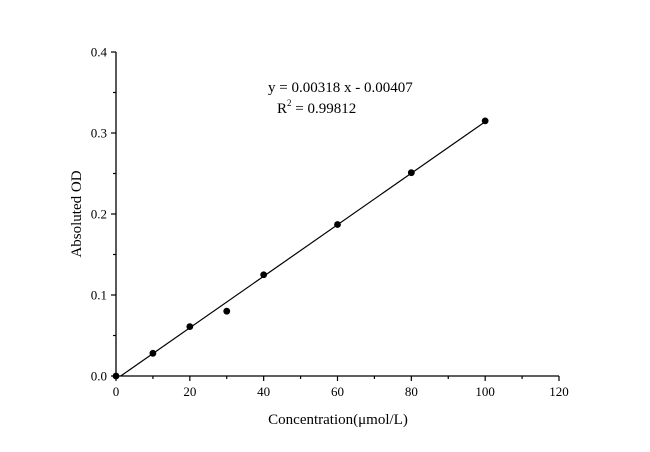  What do you see at coordinates (338, 420) in the screenshot?
I see `x-axis-title: Concentration(μmol/L)` at bounding box center [338, 420].